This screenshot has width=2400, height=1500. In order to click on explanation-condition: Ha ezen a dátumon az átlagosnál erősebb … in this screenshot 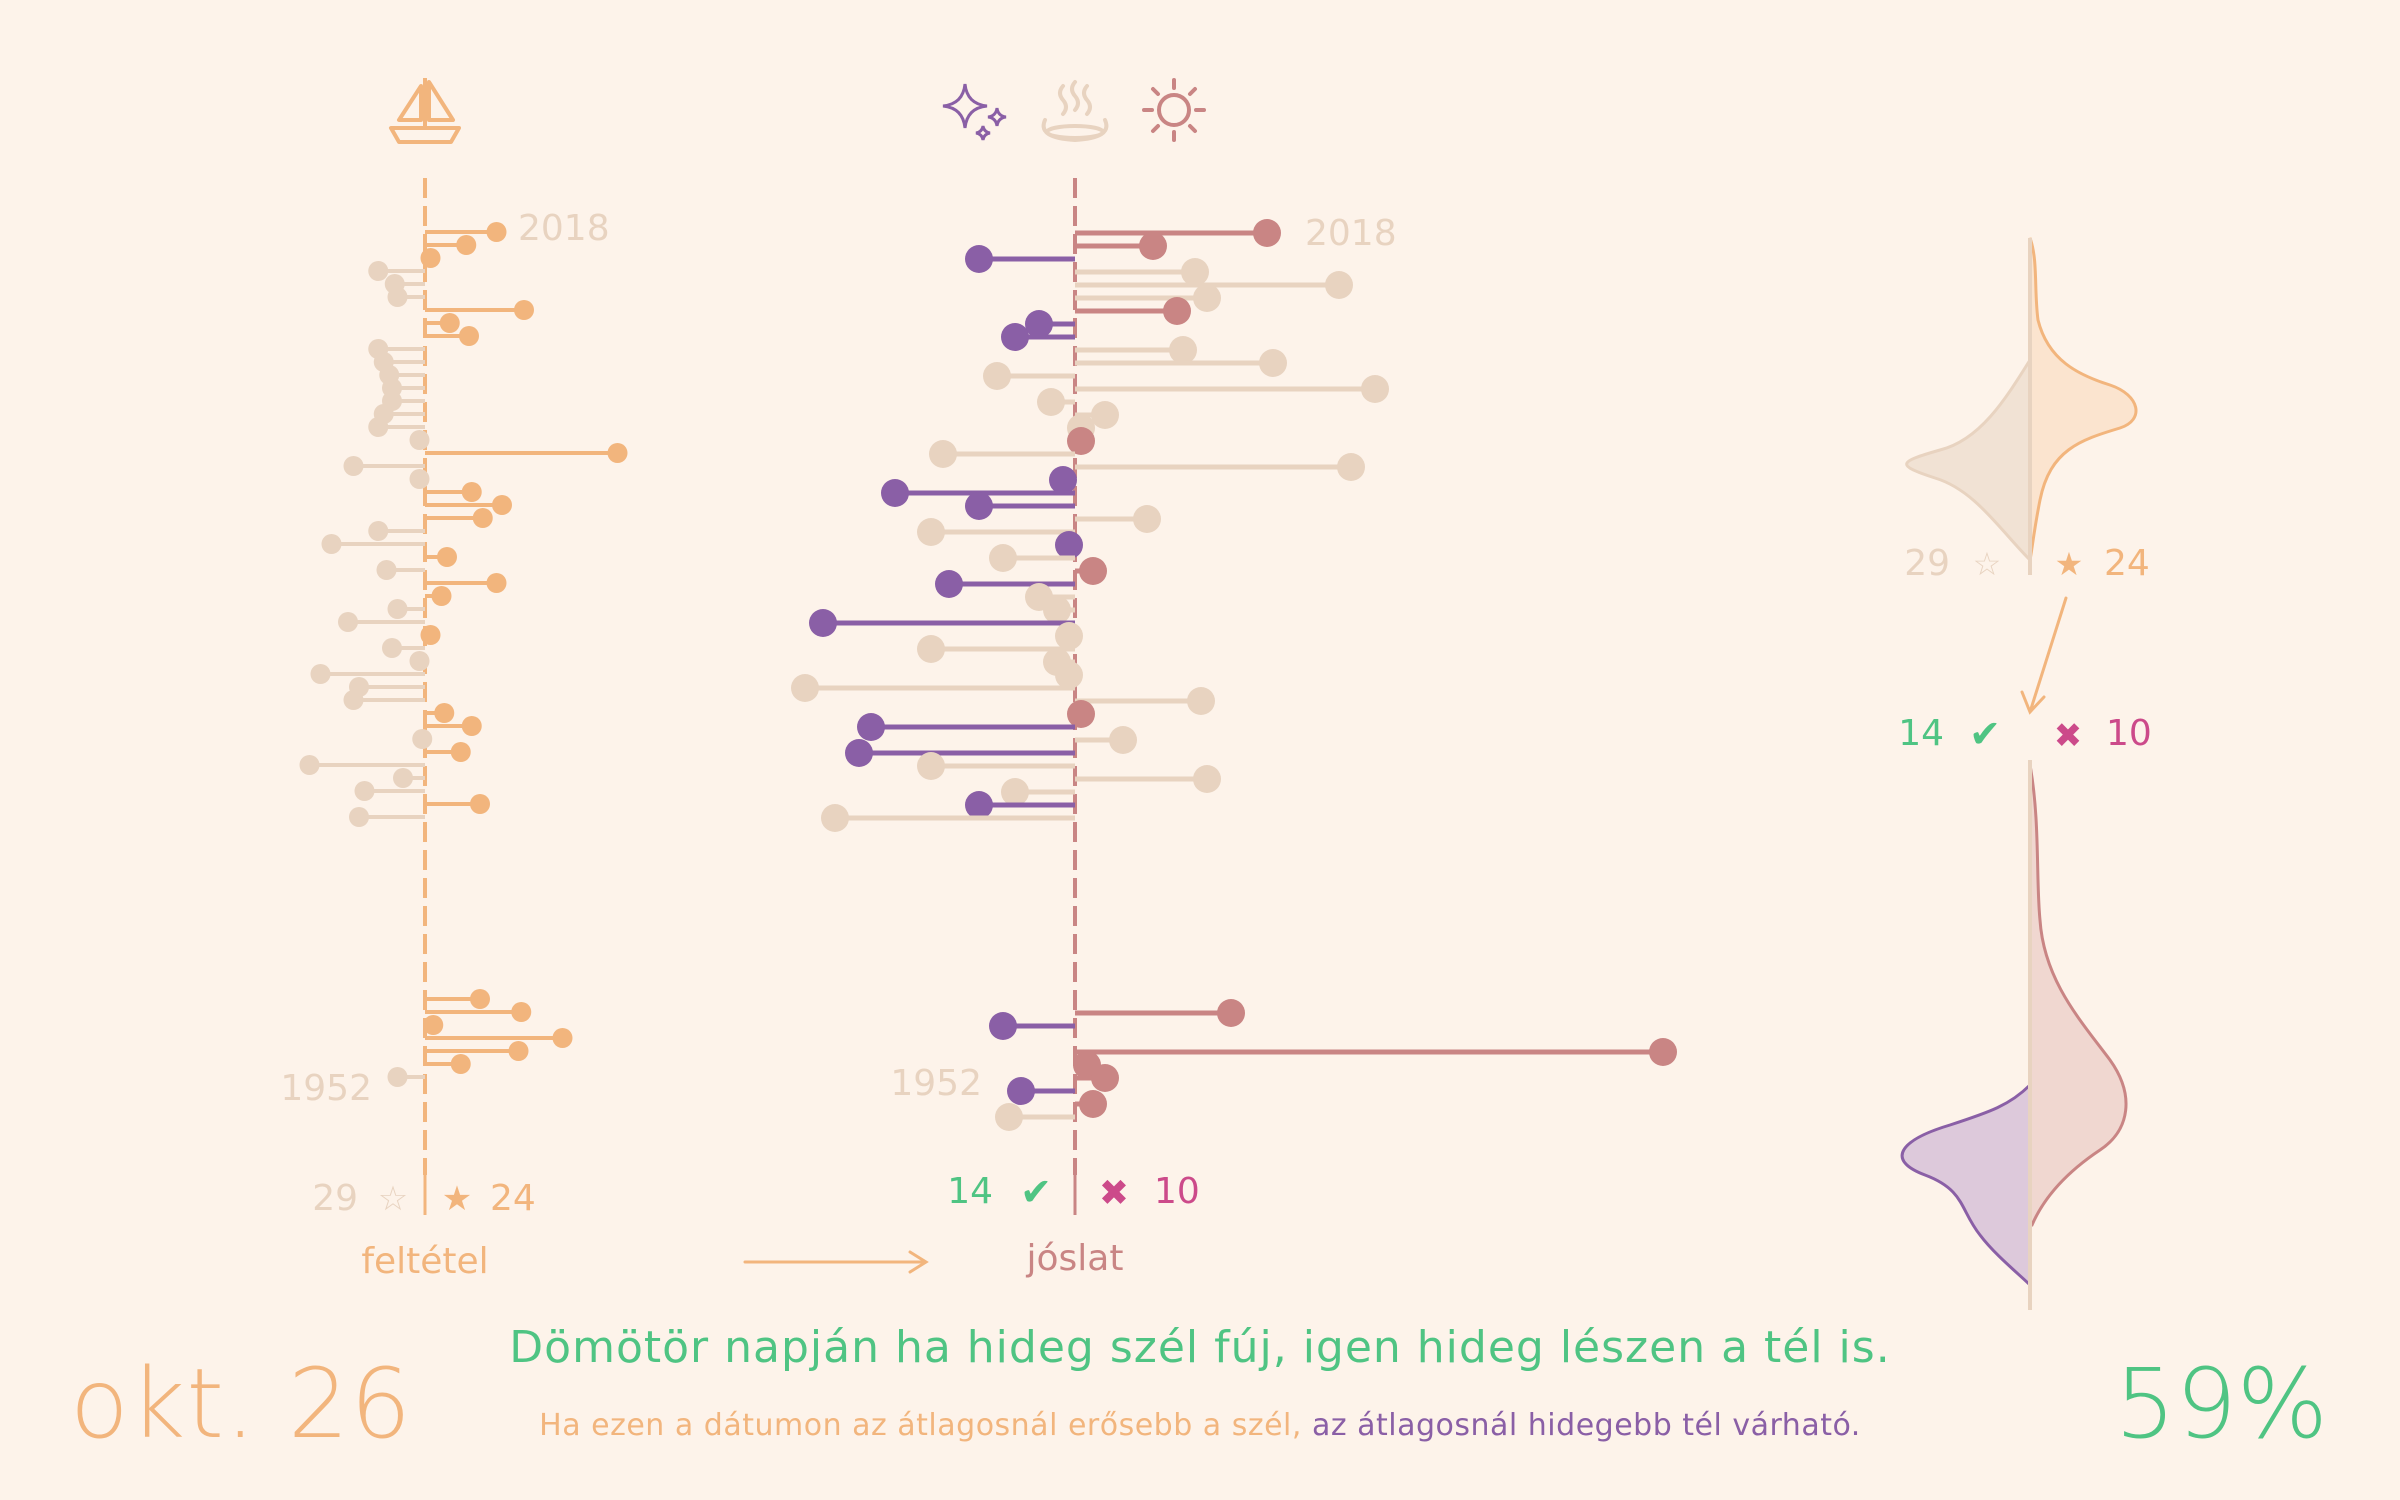, I will do `click(920, 1425)`.